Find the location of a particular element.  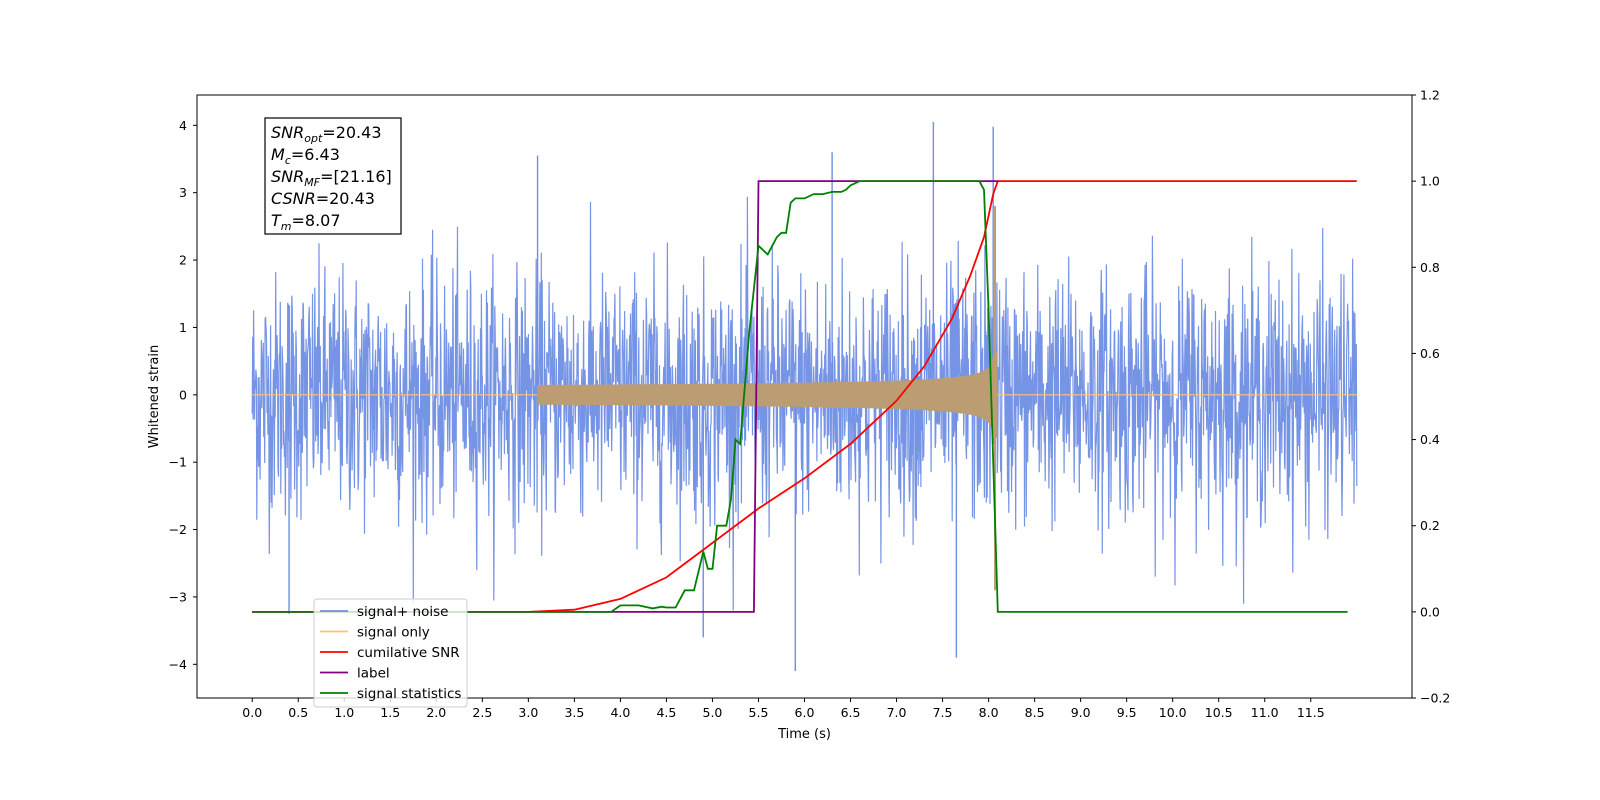

y-axis-left: 4 3 2 1 0 −1 −2 −3 −4 is located at coordinates (183, 395).